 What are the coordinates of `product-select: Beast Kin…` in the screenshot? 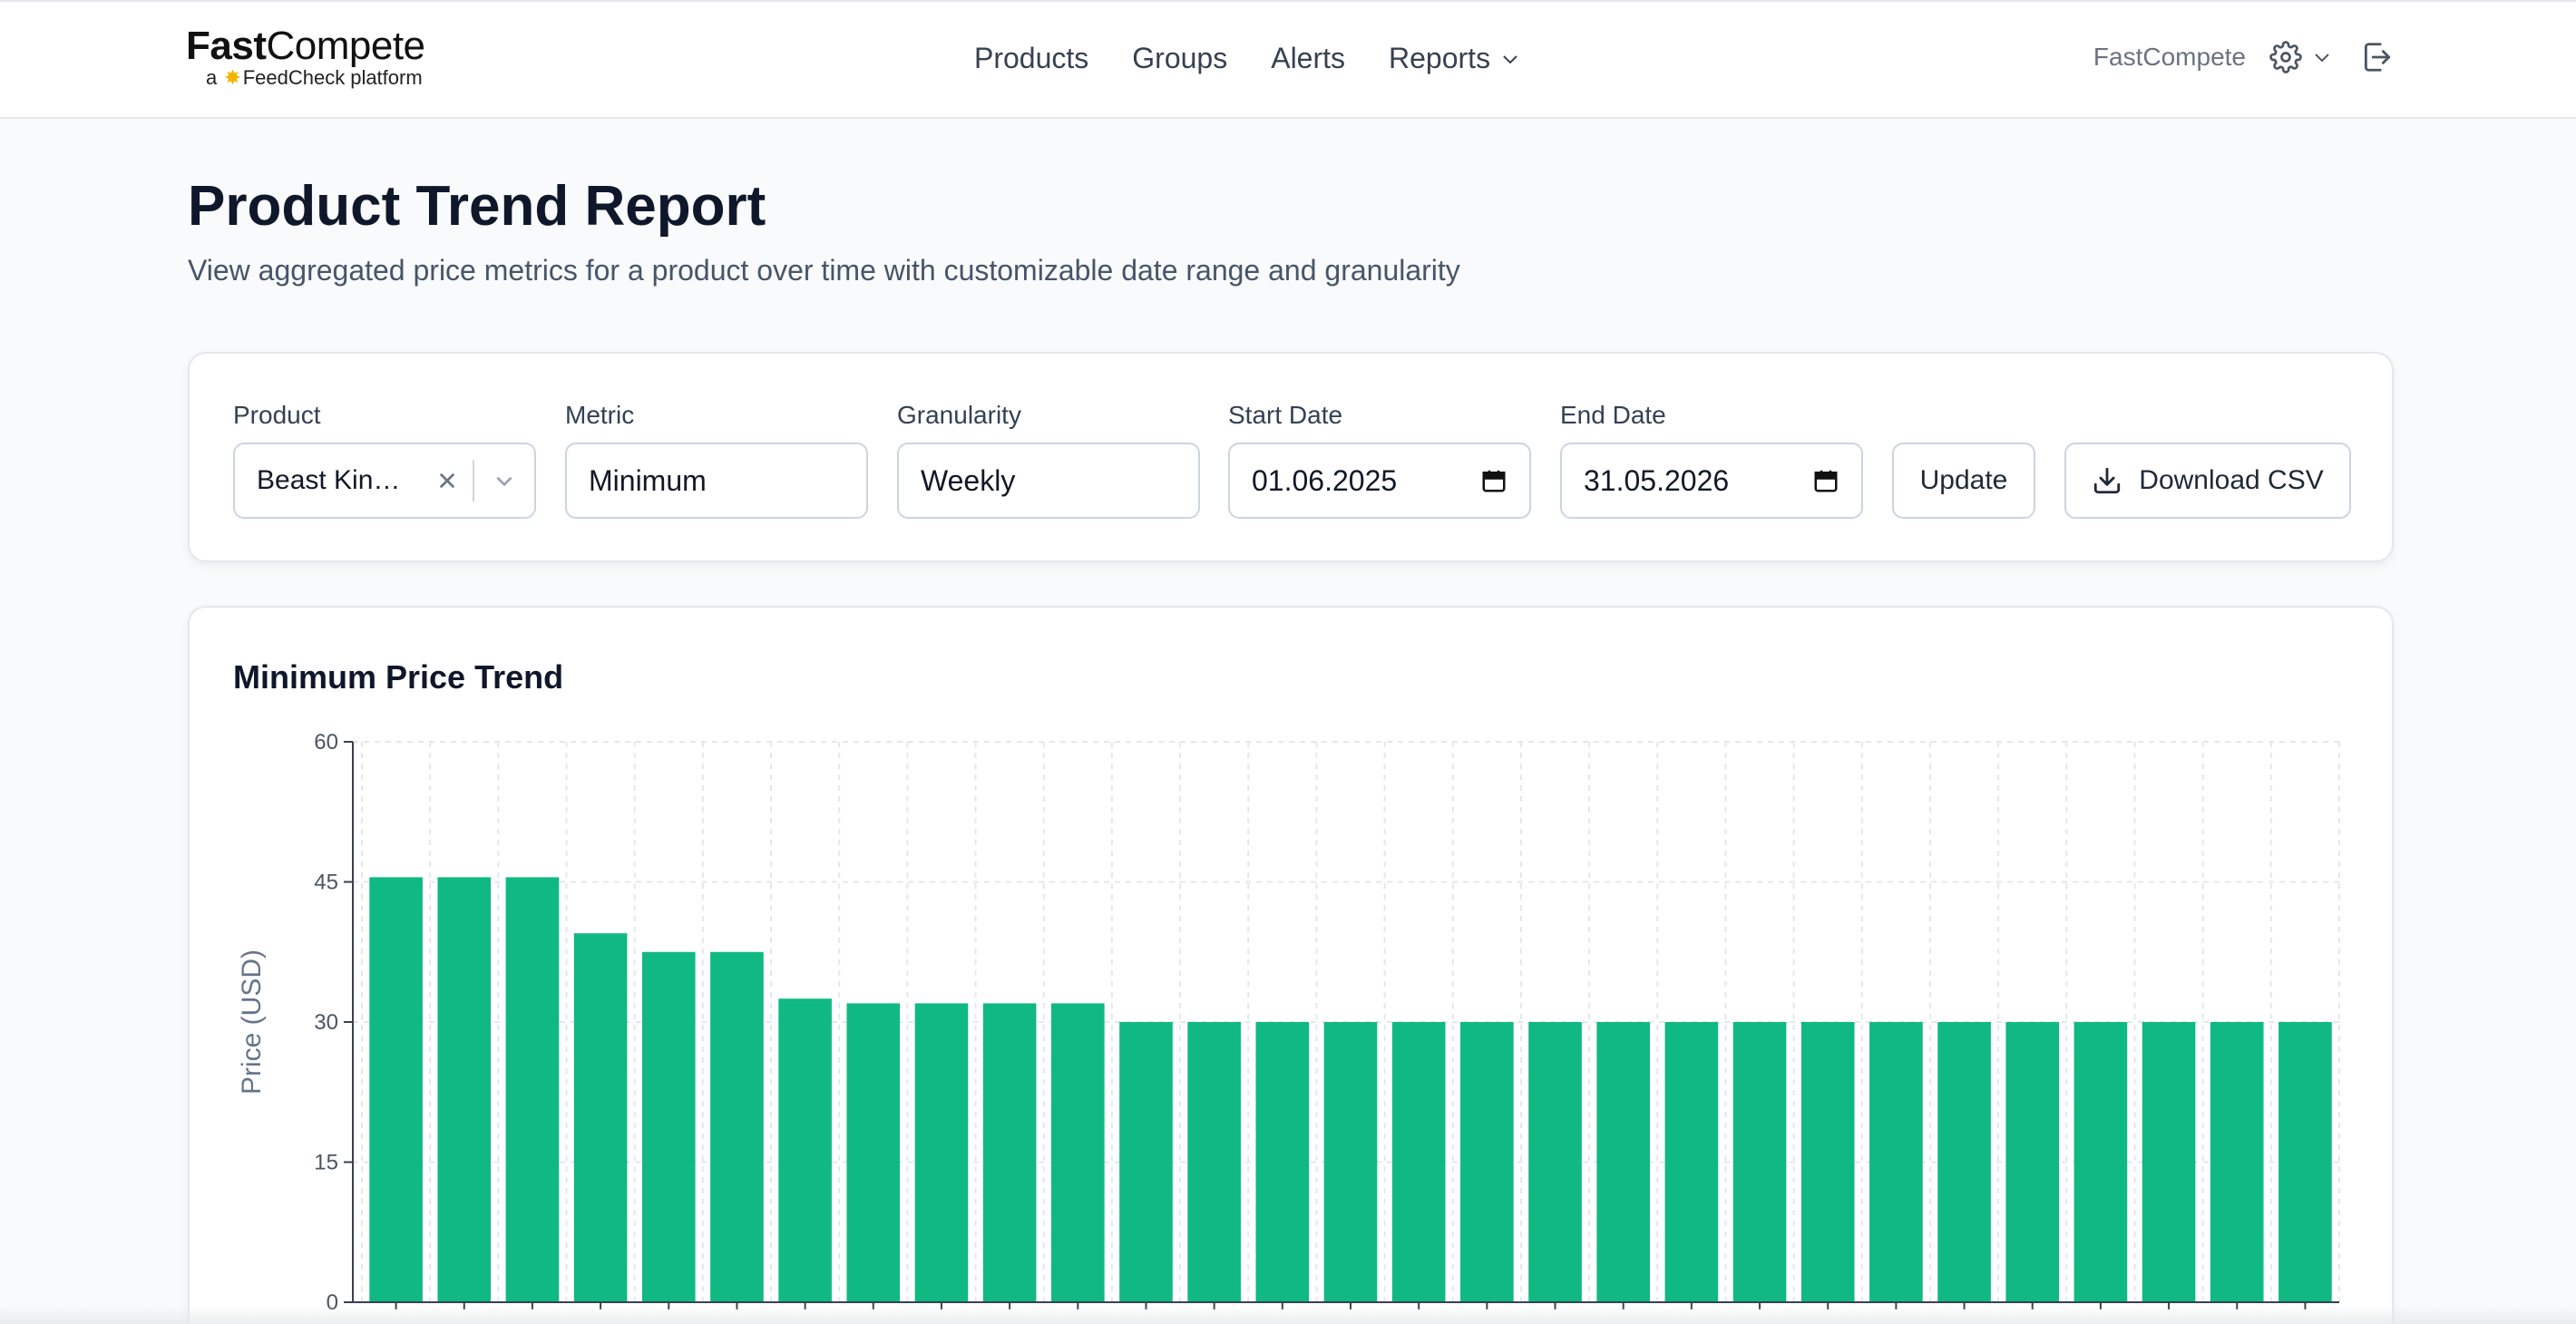 It's located at (384, 481).